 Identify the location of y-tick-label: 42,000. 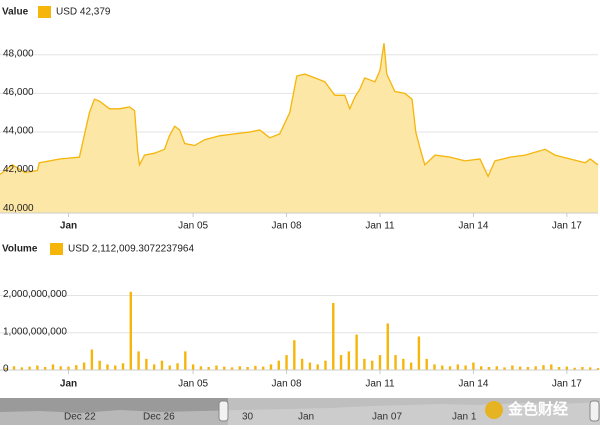
(18, 169).